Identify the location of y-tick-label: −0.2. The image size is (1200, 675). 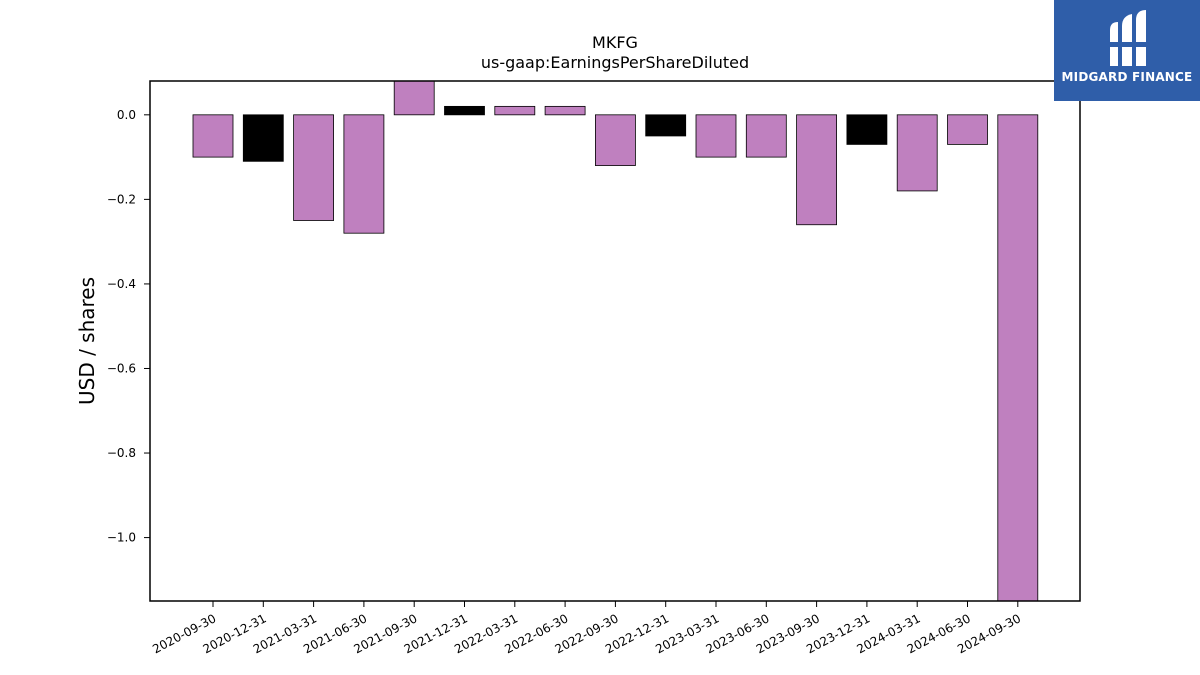
(121, 199).